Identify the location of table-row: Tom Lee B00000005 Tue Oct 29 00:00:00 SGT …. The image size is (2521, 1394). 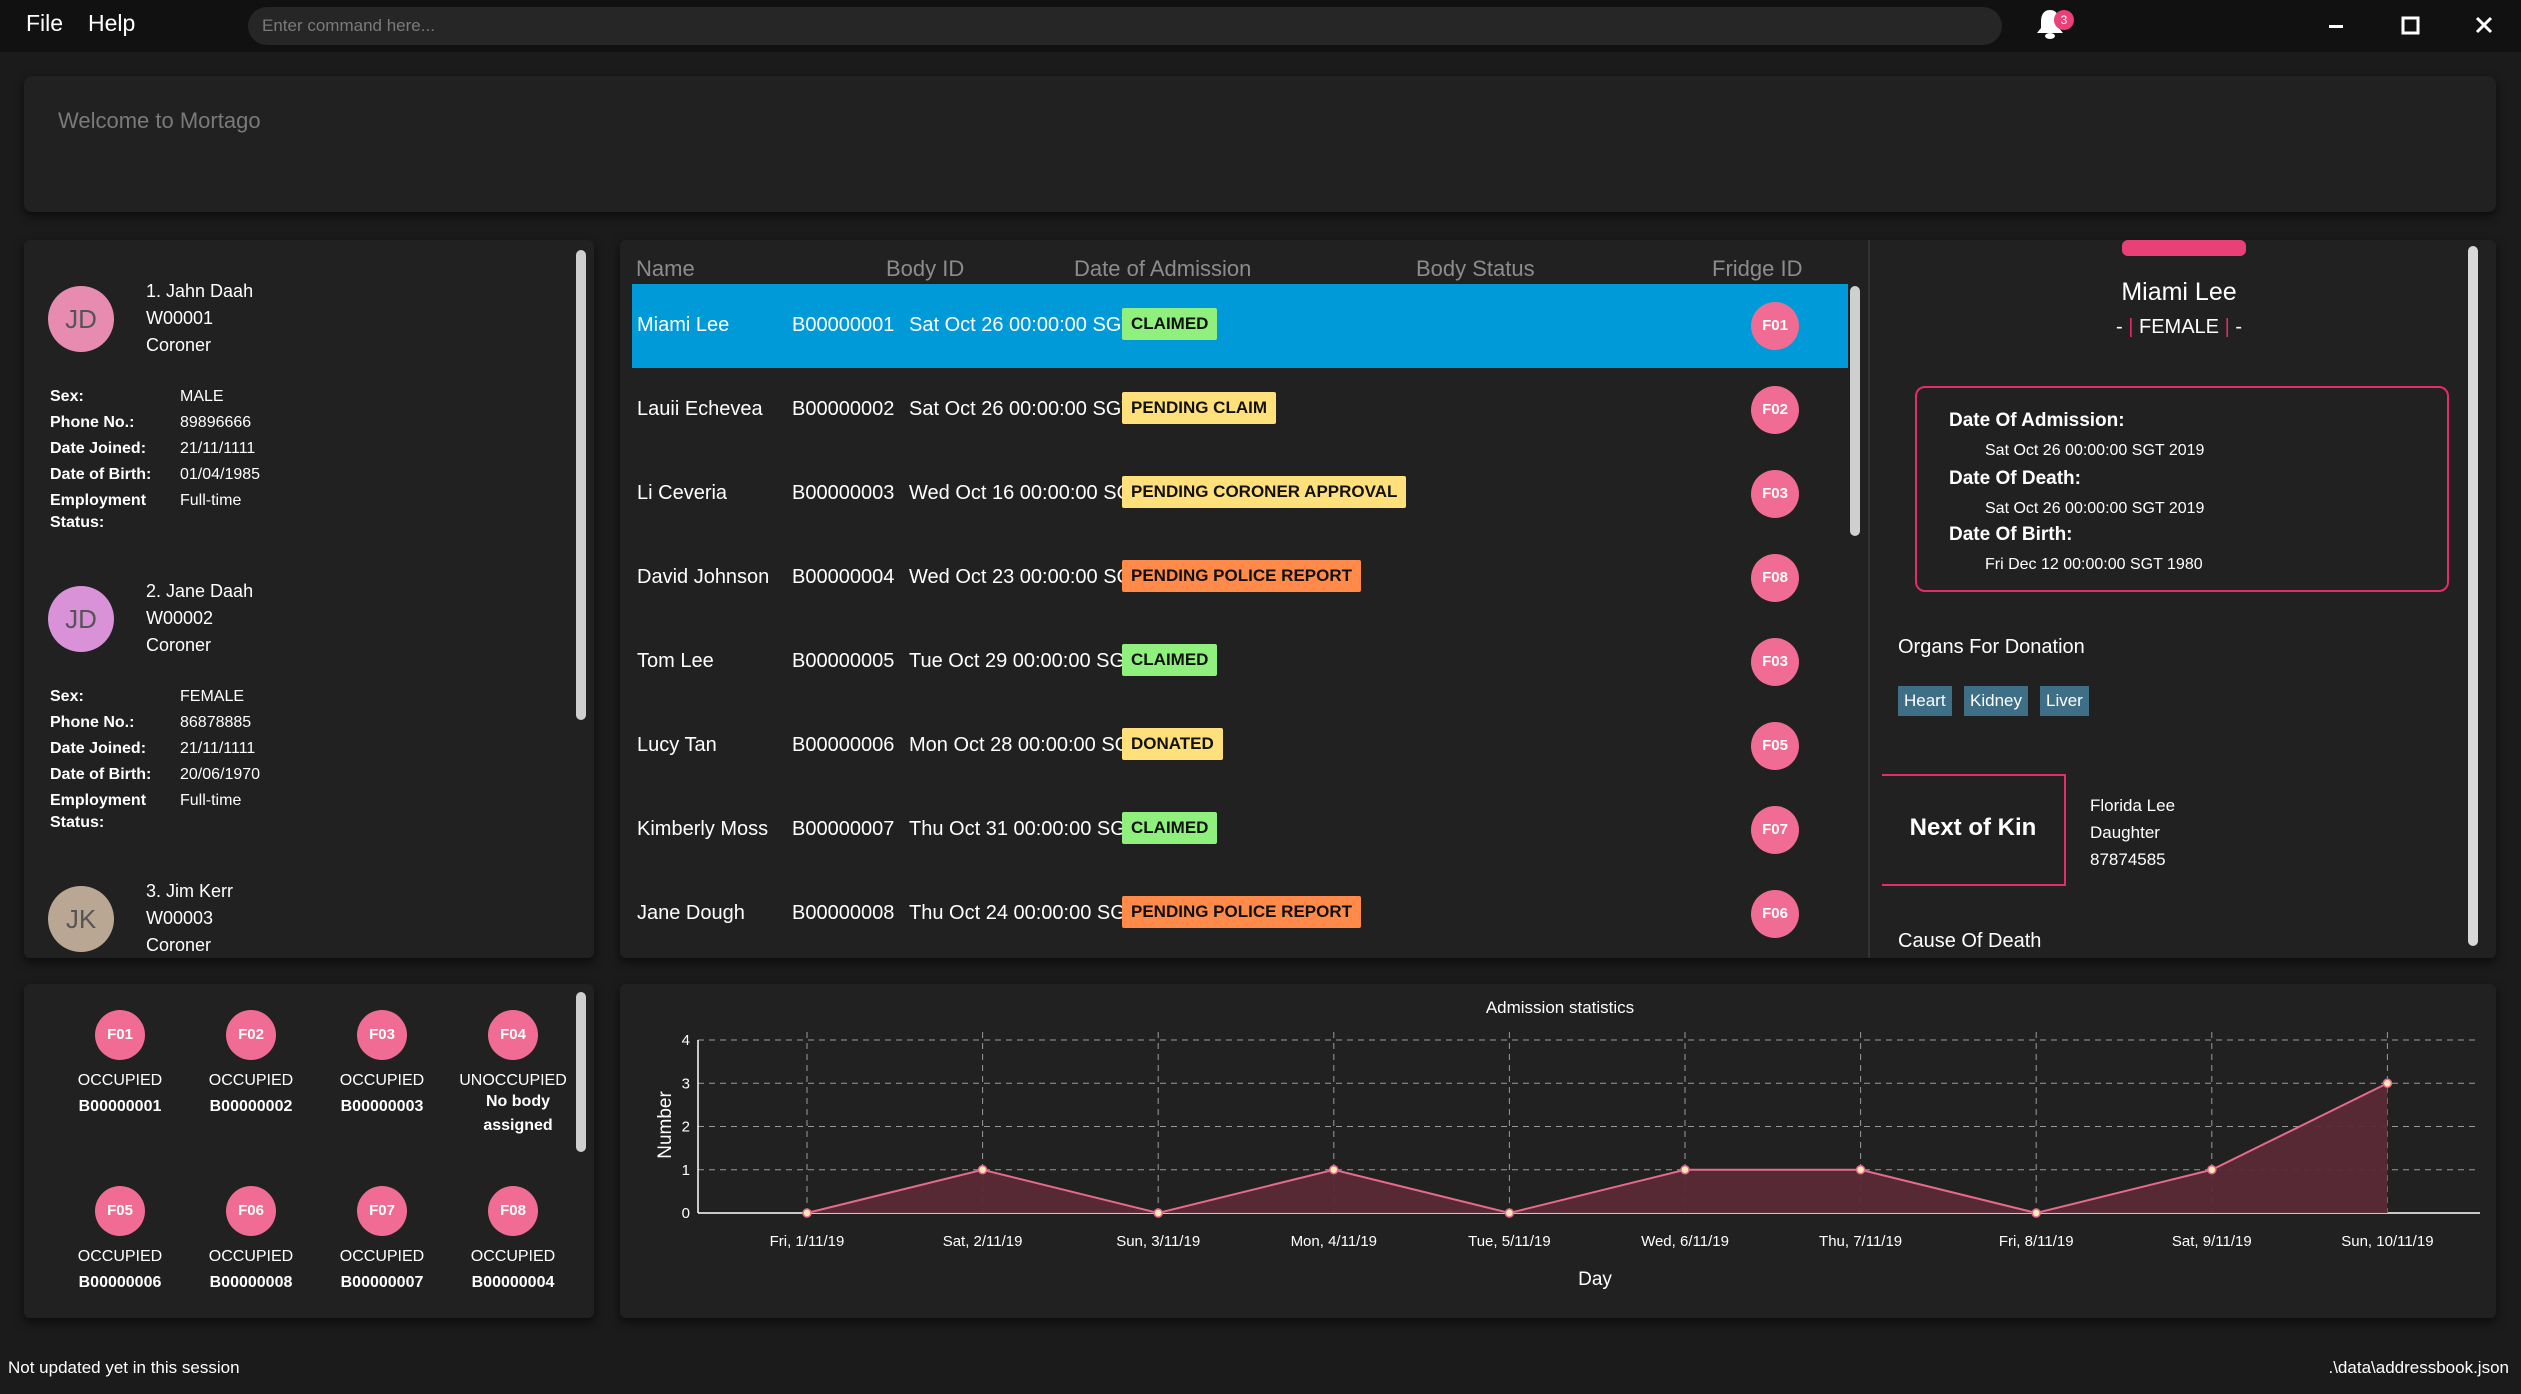
(1240, 662).